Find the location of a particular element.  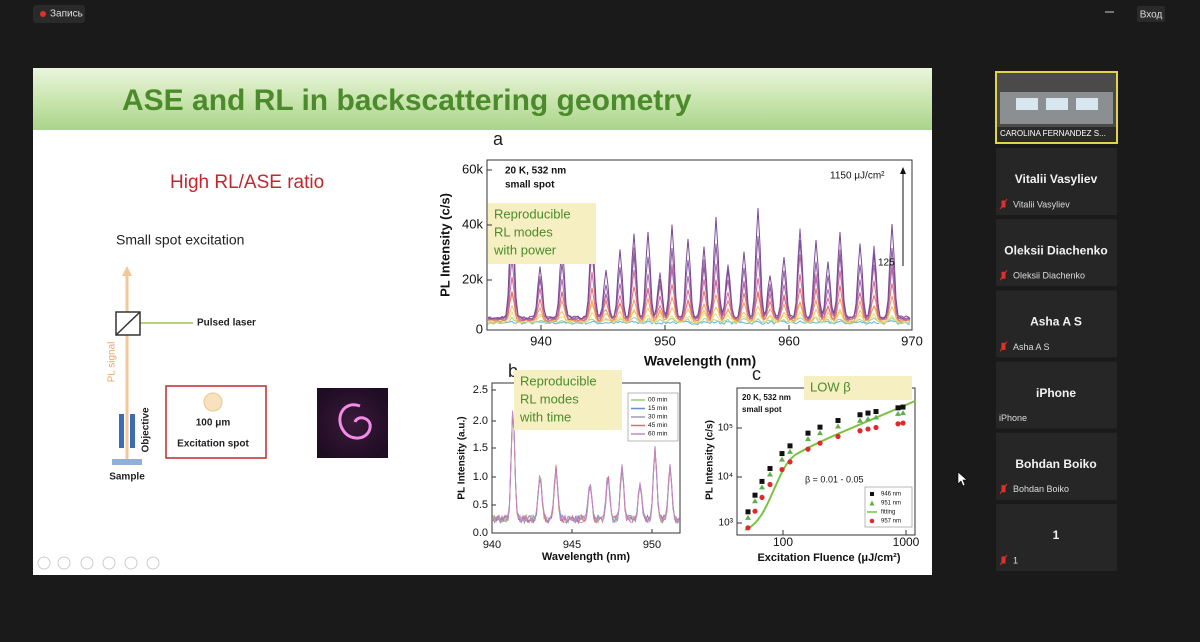

legend-label: 00 min is located at coordinates (658, 400).